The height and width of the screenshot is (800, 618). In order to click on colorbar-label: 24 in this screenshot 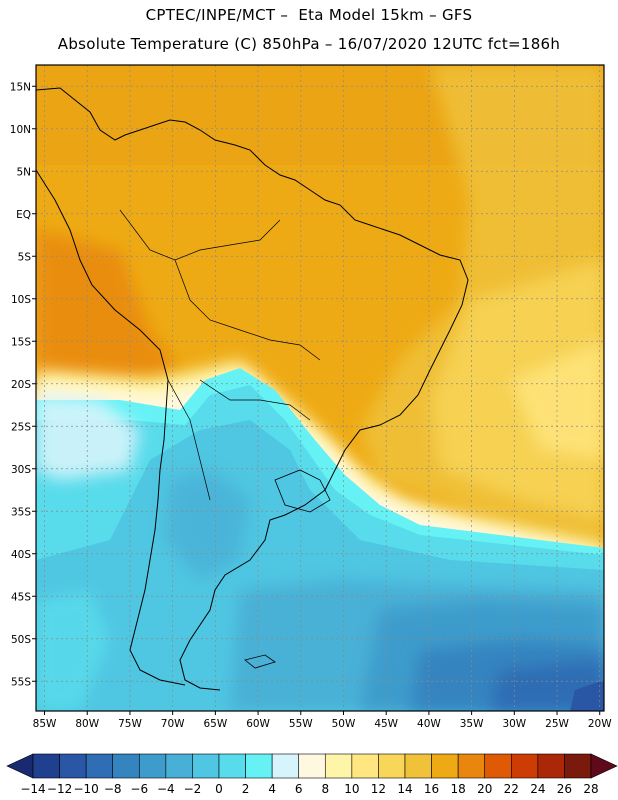, I will do `click(537, 789)`.